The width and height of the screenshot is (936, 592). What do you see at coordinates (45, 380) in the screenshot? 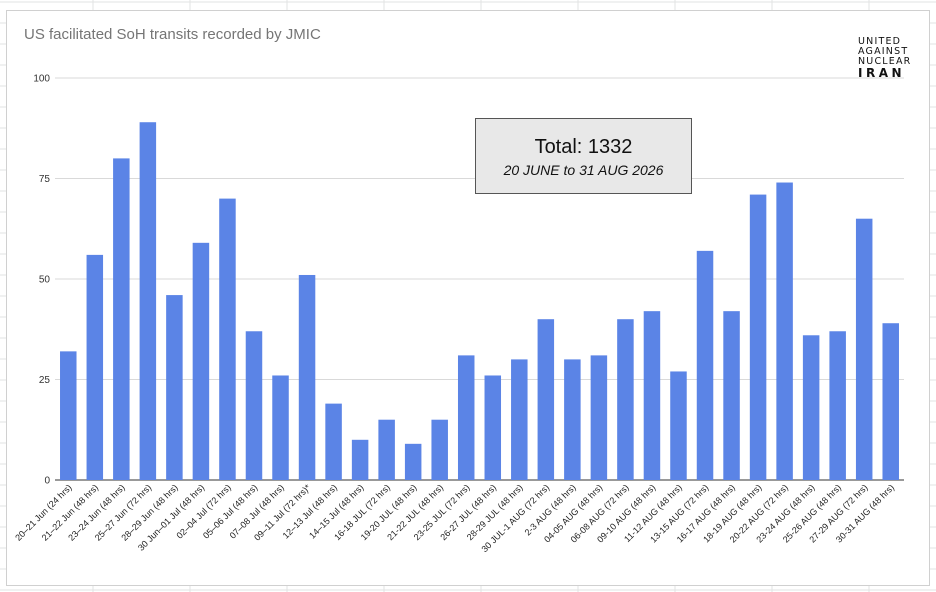
I see `y-tick-label: 25` at bounding box center [45, 380].